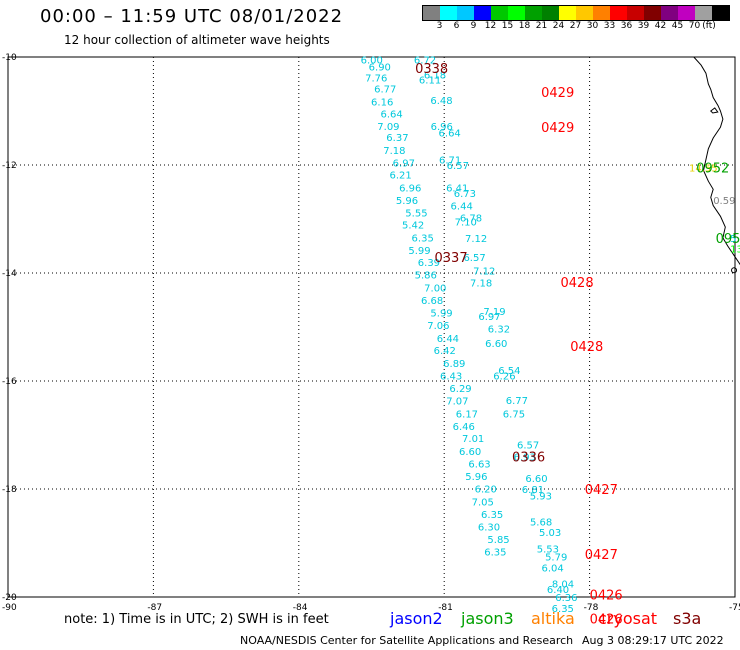 The width and height of the screenshot is (740, 650). What do you see at coordinates (592, 26) in the screenshot?
I see `scale-label: 30` at bounding box center [592, 26].